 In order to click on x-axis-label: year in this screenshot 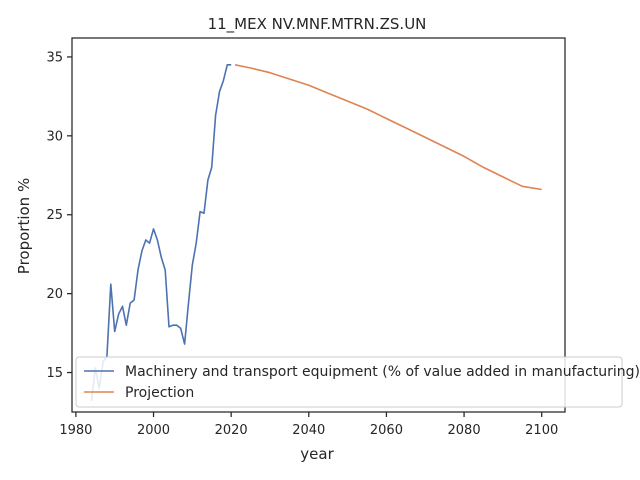, I will do `click(317, 454)`.